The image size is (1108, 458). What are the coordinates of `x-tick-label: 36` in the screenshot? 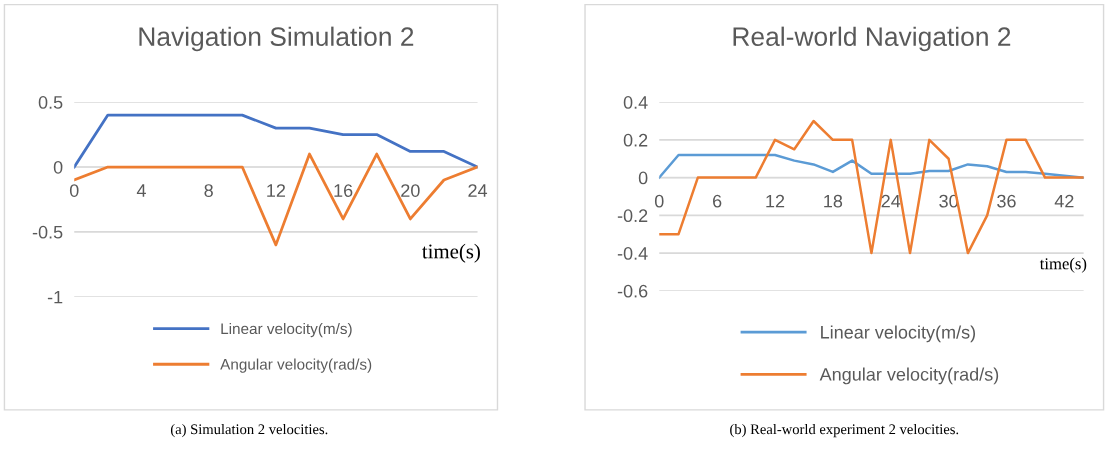 It's located at (1006, 201).